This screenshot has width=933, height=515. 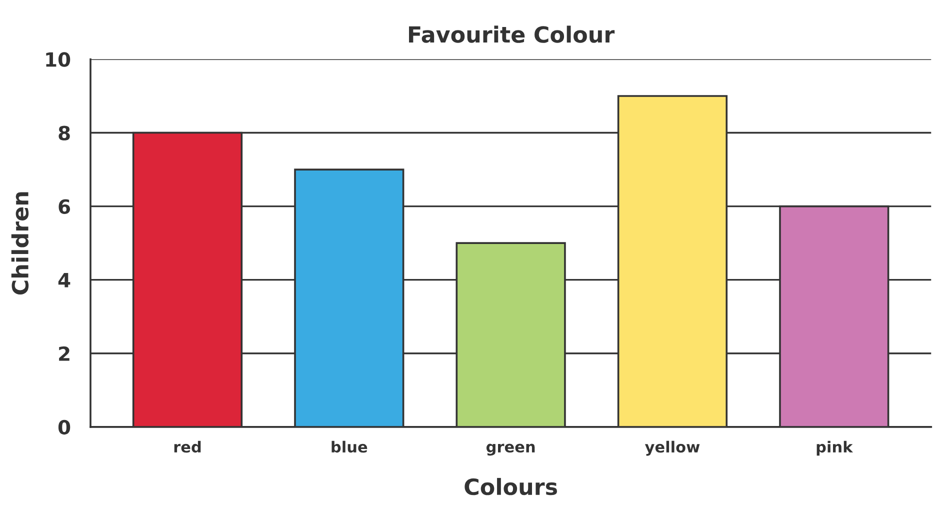 What do you see at coordinates (672, 448) in the screenshot?
I see `x-tick-label: yellow` at bounding box center [672, 448].